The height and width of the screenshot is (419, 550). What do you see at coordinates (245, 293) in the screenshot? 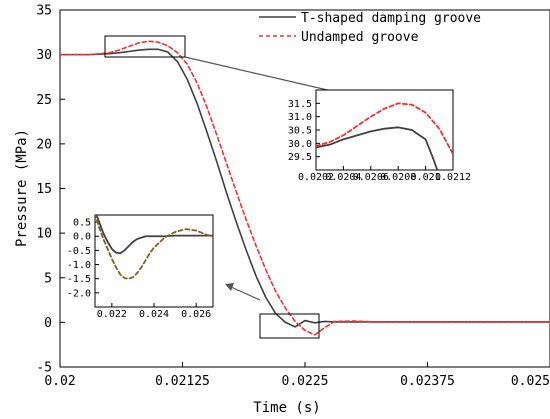
I see `arrow-to-inset-bottom` at bounding box center [245, 293].